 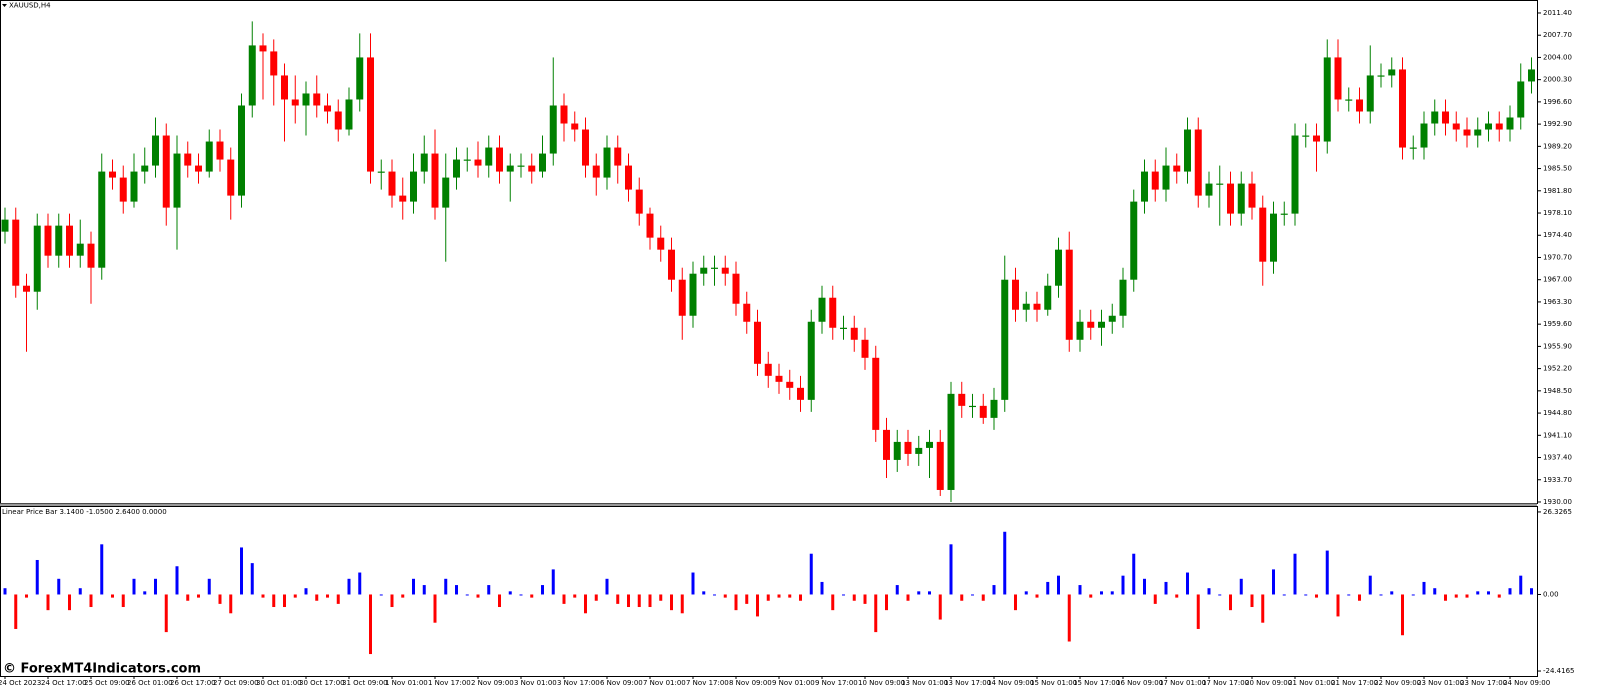 I want to click on y-tick-label: 26.3265, so click(x=1557, y=512).